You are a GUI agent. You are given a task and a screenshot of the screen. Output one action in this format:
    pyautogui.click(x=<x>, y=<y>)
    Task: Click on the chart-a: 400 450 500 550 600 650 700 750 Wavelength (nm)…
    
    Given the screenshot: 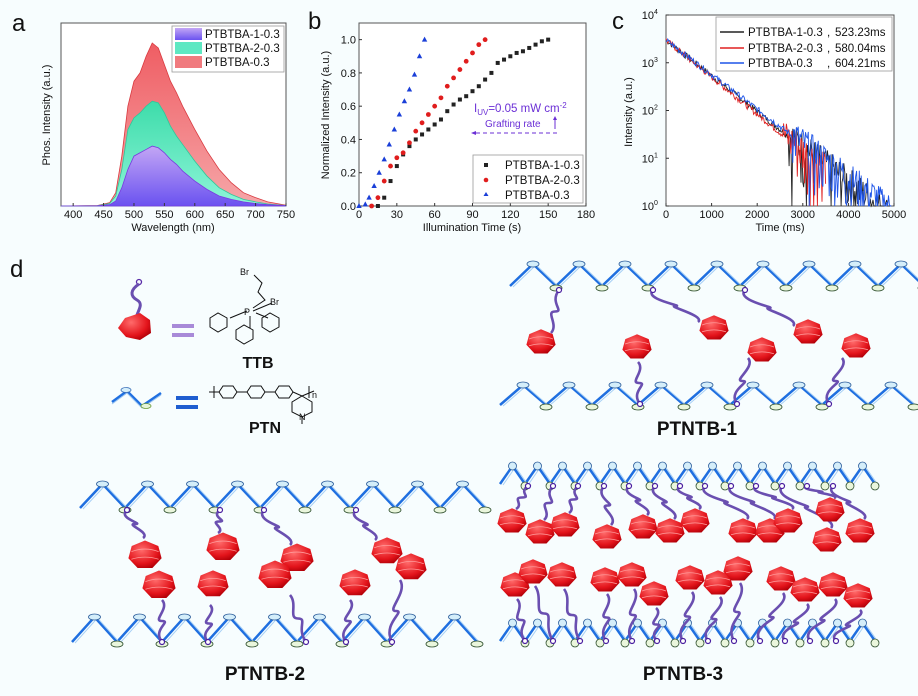 What is the action you would take?
    pyautogui.click(x=168, y=128)
    